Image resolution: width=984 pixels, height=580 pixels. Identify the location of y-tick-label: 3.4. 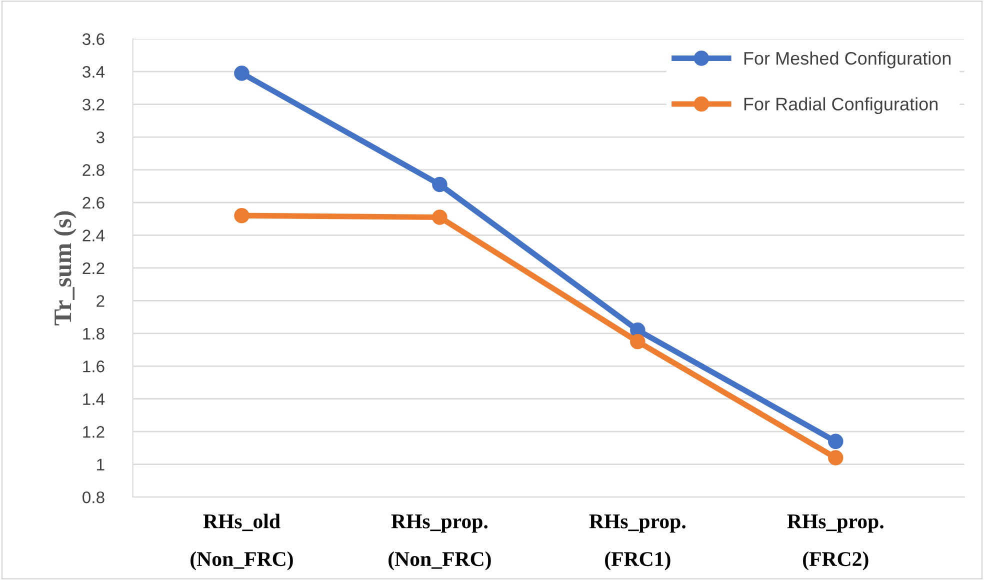
(93, 72).